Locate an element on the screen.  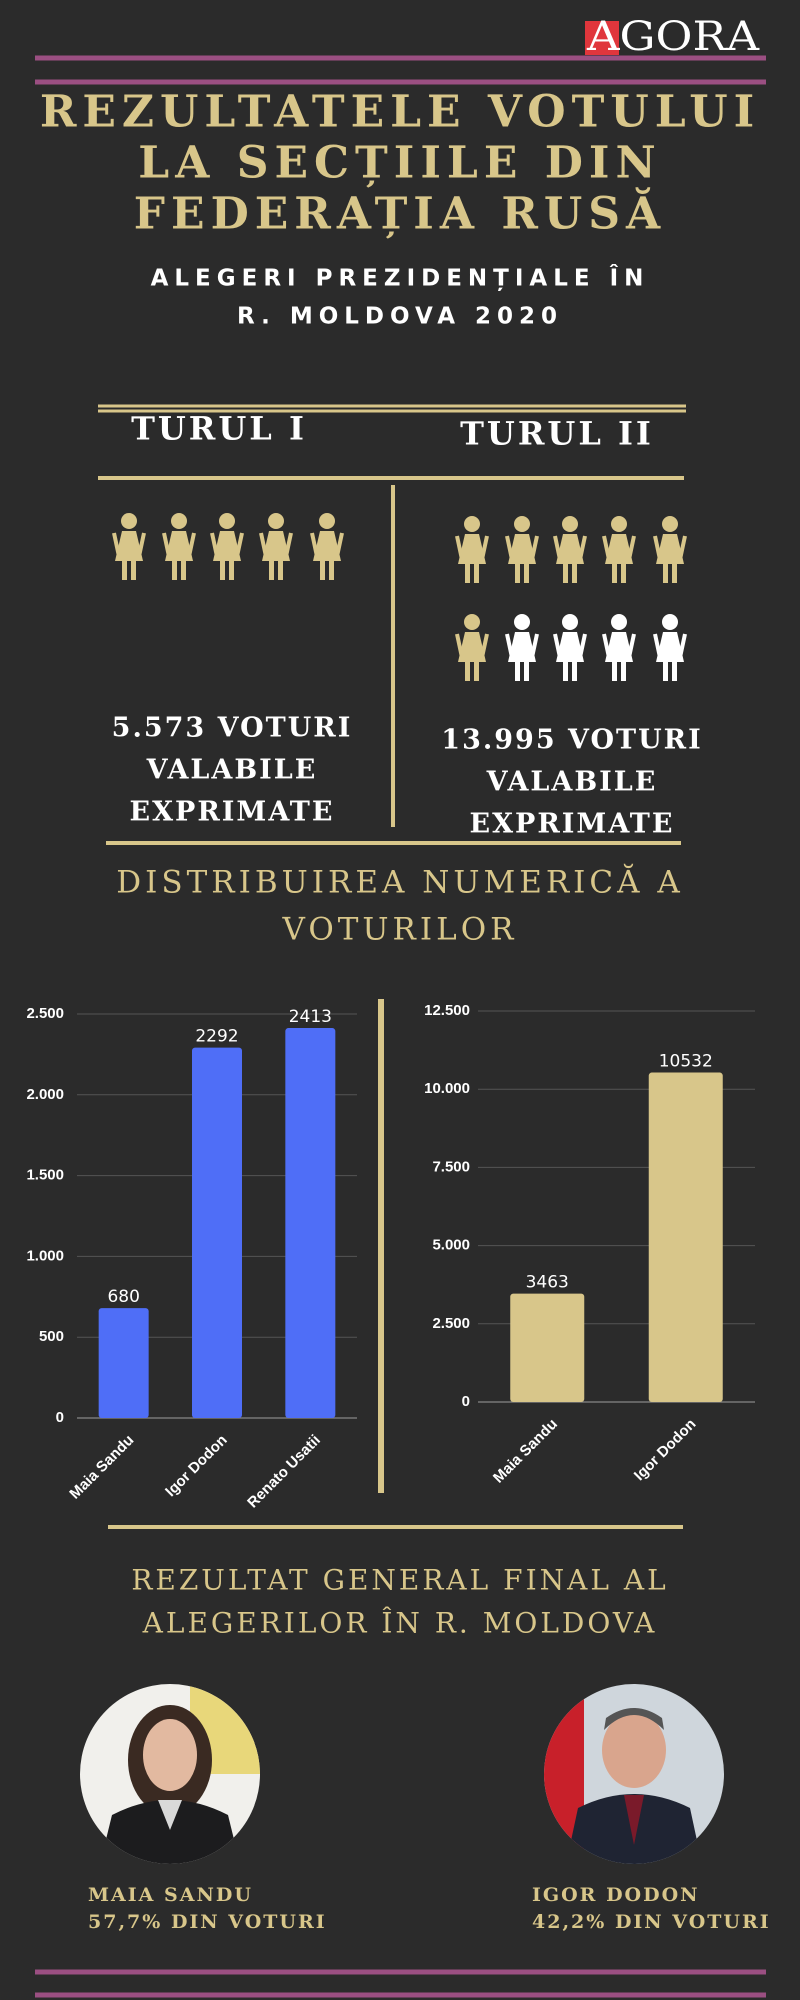
section-title: ALEGERILOR ÎN R. MOLDOVA is located at coordinates (400, 1623).